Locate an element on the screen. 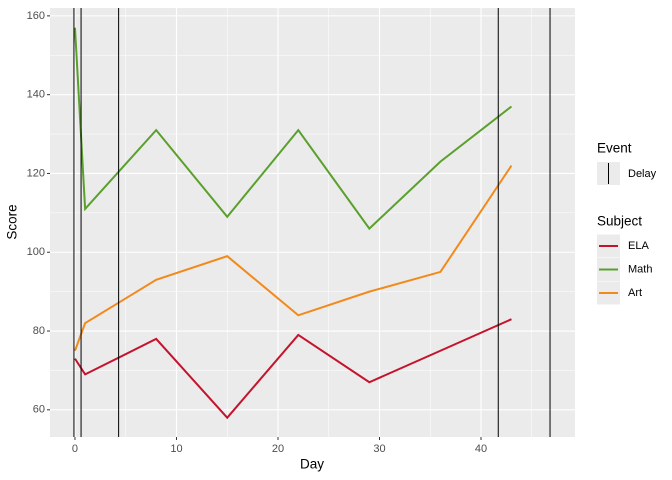 This screenshot has height=480, width=672. x-tick-label: 10 is located at coordinates (176, 449).